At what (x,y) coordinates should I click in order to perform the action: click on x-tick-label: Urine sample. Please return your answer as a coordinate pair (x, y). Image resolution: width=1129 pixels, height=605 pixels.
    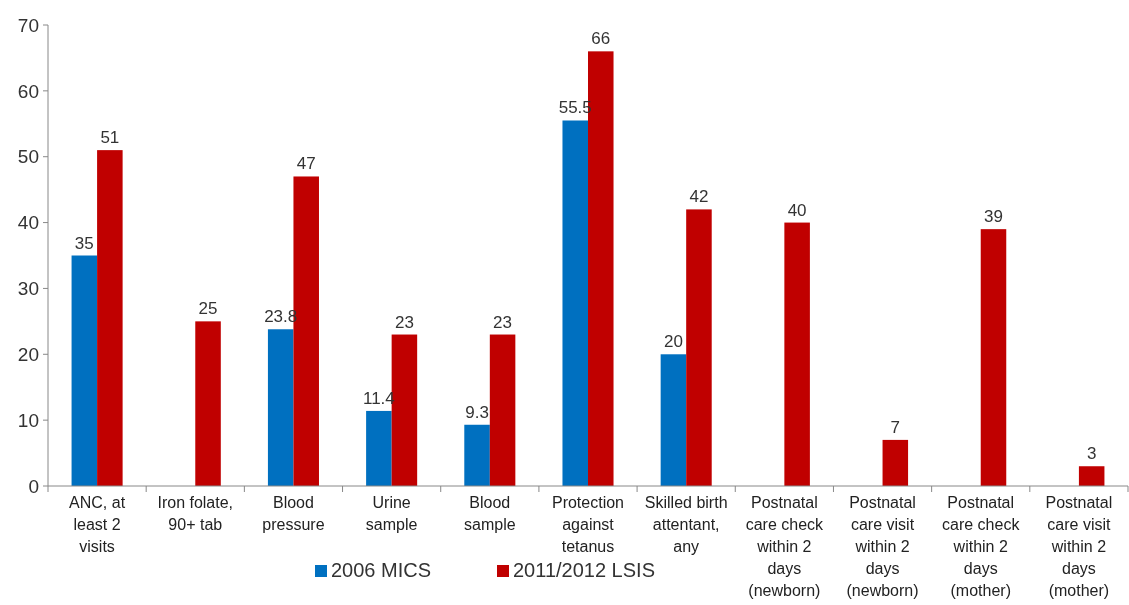
    Looking at the image, I should click on (391, 513).